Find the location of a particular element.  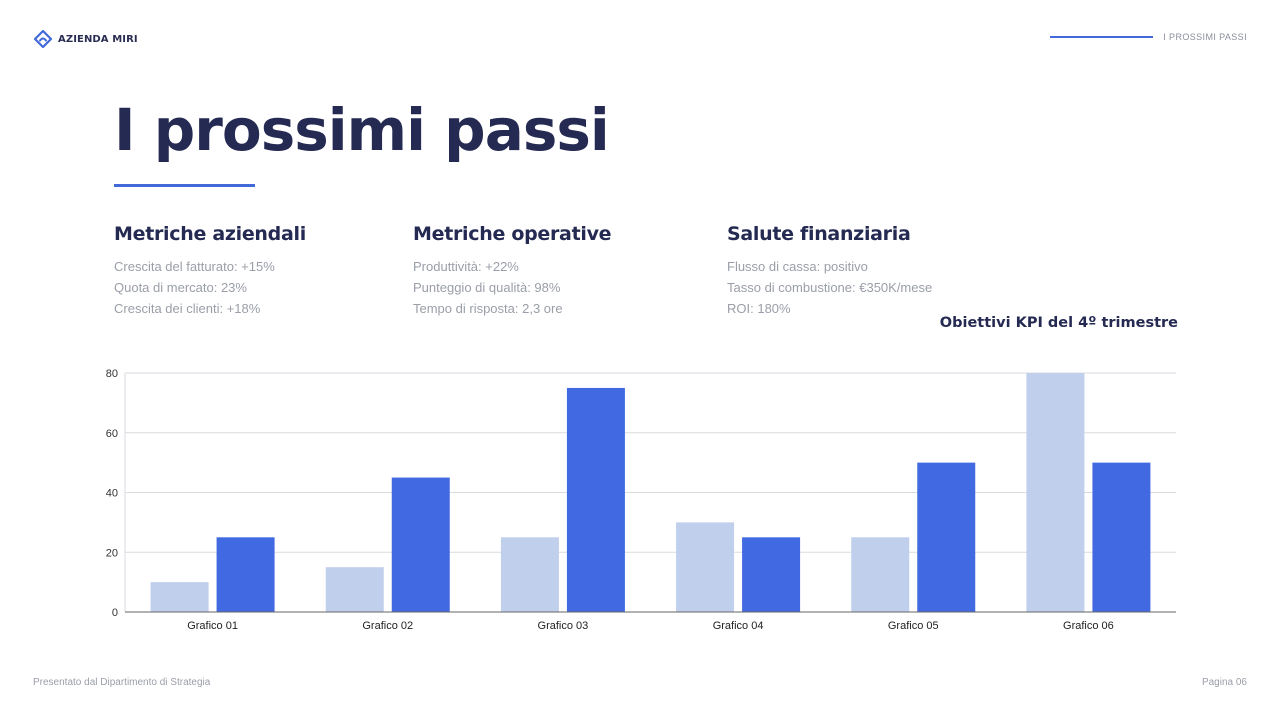

section-indicator: I PROSSIMI PASSI is located at coordinates (1148, 37).